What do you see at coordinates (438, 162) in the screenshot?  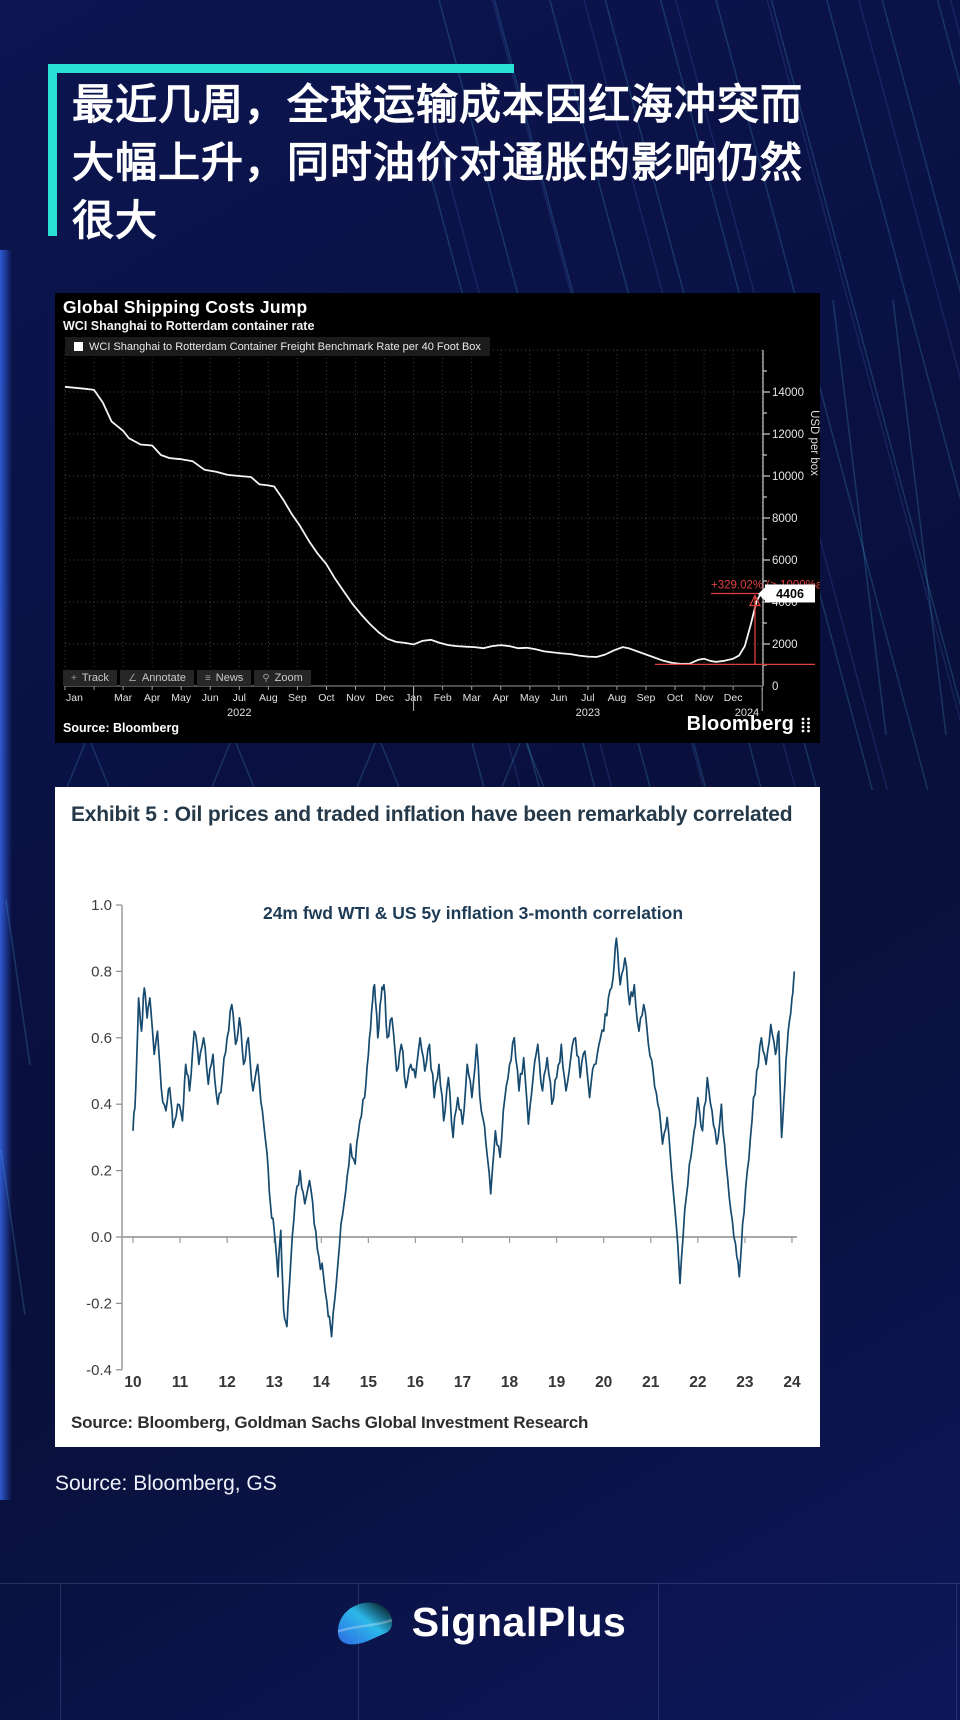 I see `page-title-line-2: 大幅上升，同时油价对通胀的影响仍然` at bounding box center [438, 162].